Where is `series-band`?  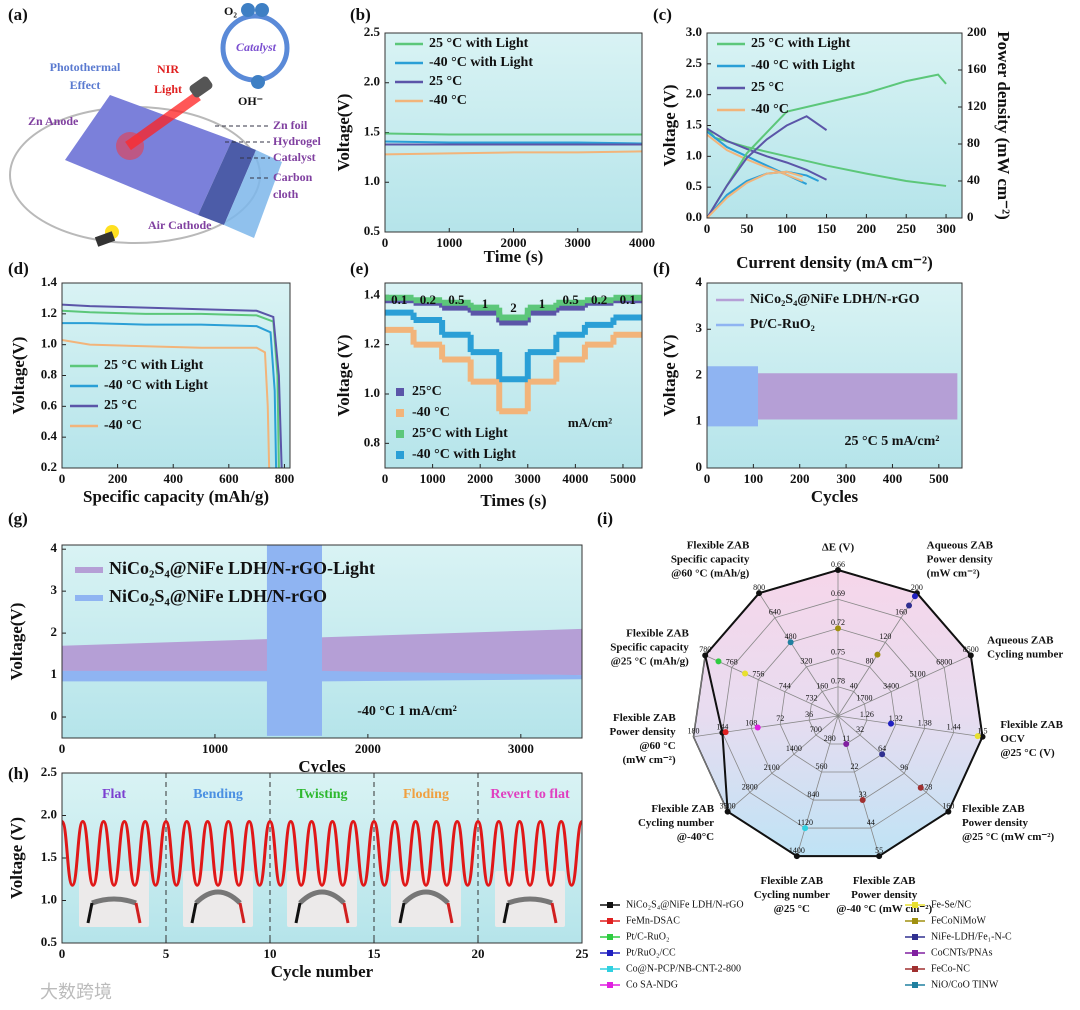 series-band is located at coordinates (322, 640).